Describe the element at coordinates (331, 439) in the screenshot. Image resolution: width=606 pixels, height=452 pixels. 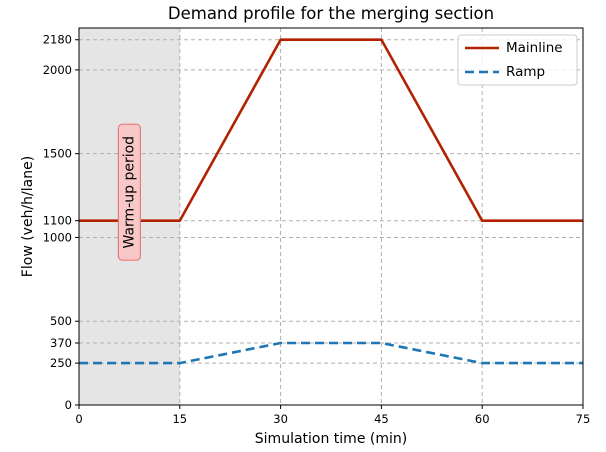
I see `x-axis-label: Simulation time (min)` at that location.